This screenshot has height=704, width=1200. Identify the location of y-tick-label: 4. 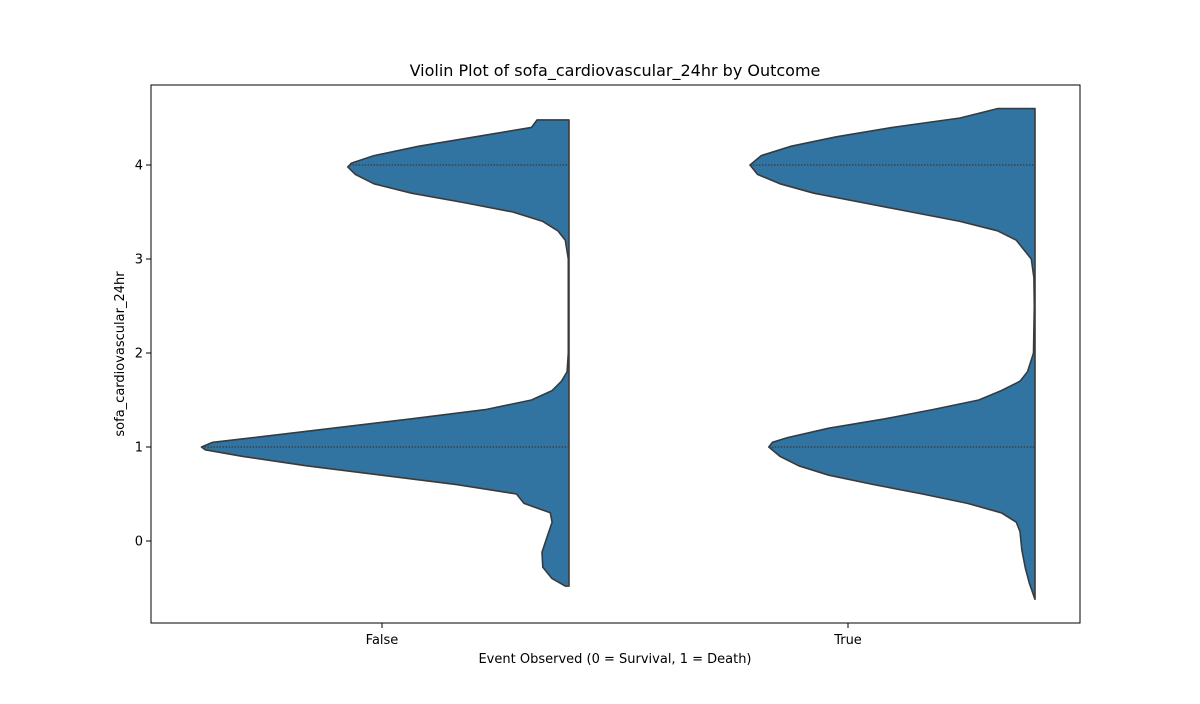
(139, 166).